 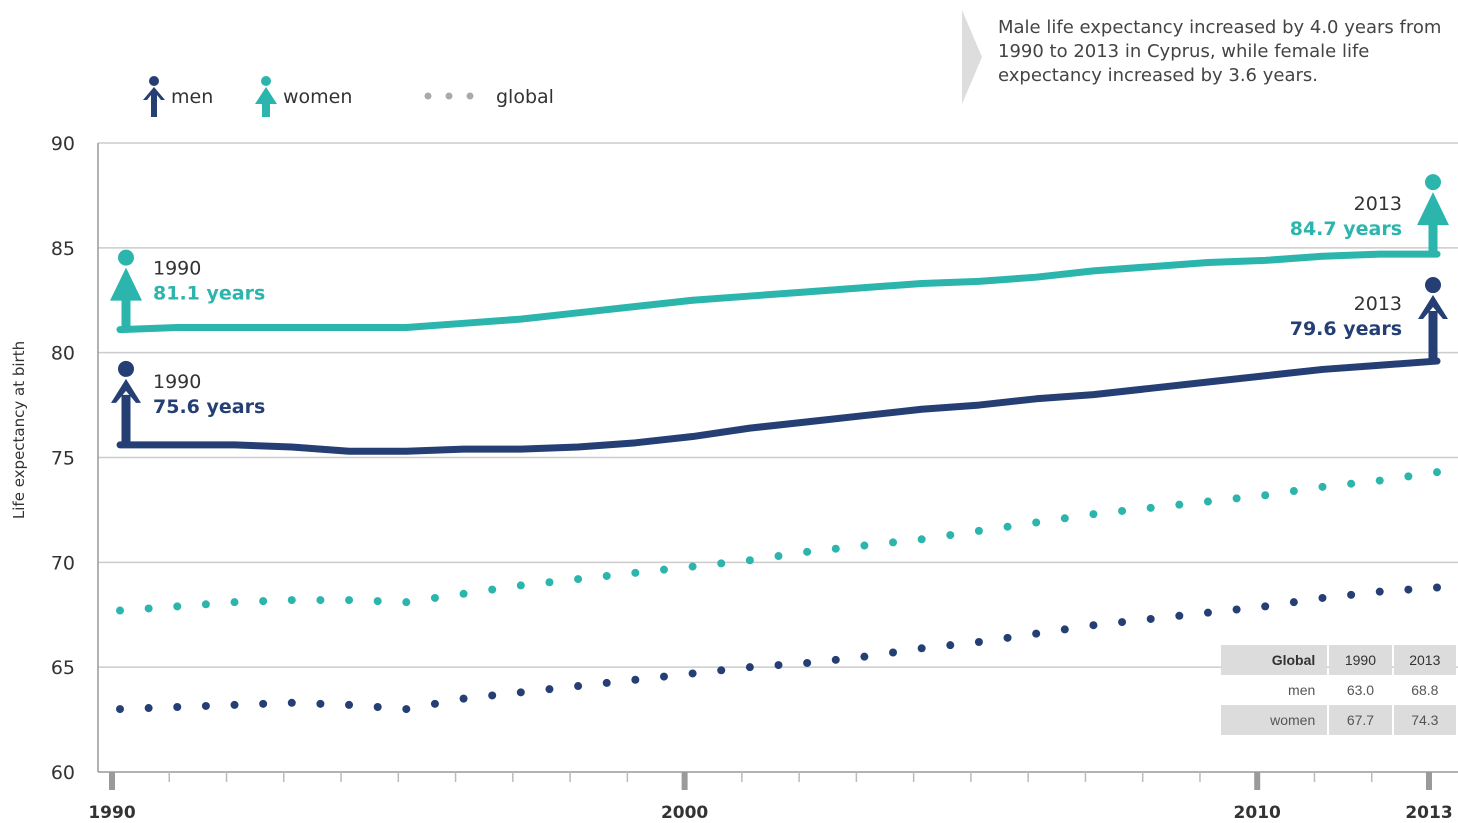 What do you see at coordinates (1302, 690) in the screenshot?
I see `global-table-men-label: men` at bounding box center [1302, 690].